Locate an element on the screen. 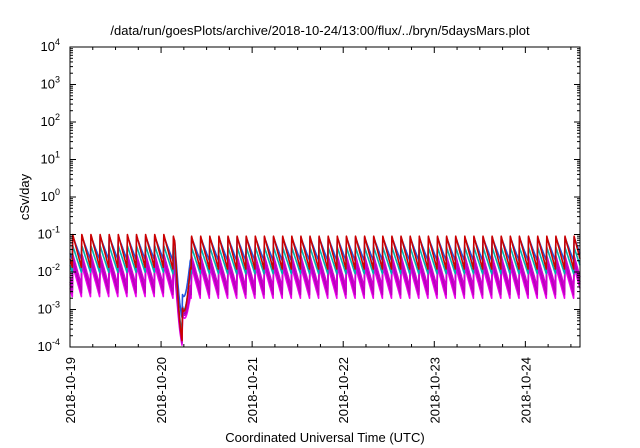 This screenshot has width=640, height=448. y-axis-label: cSv/day is located at coordinates (24, 196).